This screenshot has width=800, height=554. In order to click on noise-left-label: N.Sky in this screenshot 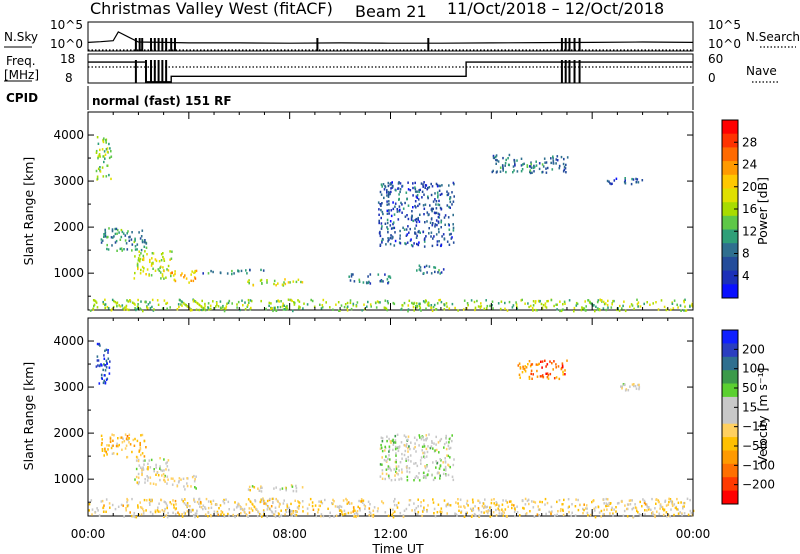, I will do `click(21, 37)`.